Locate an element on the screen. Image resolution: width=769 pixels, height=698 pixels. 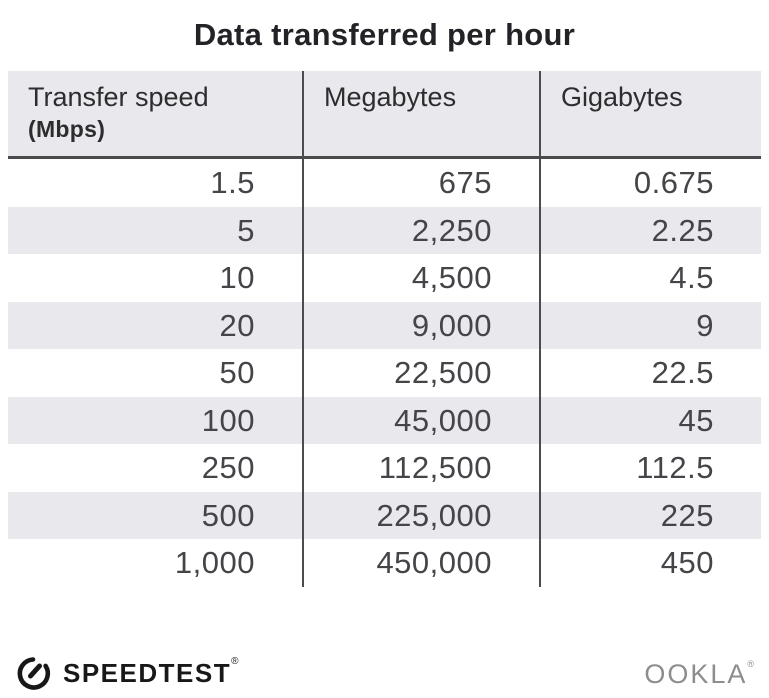
cell-transfer-speed: 20 is located at coordinates (237, 325).